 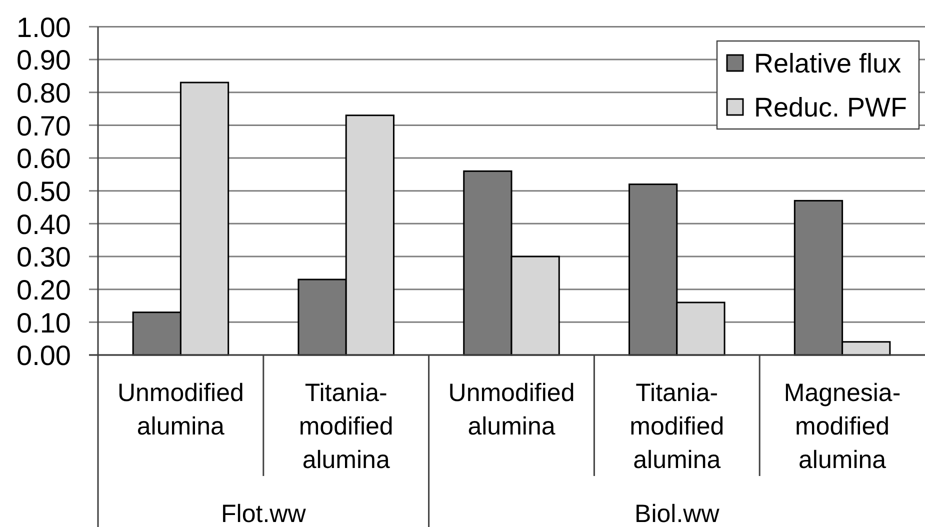 I want to click on y-tick-label: 0.20, so click(x=43, y=290).